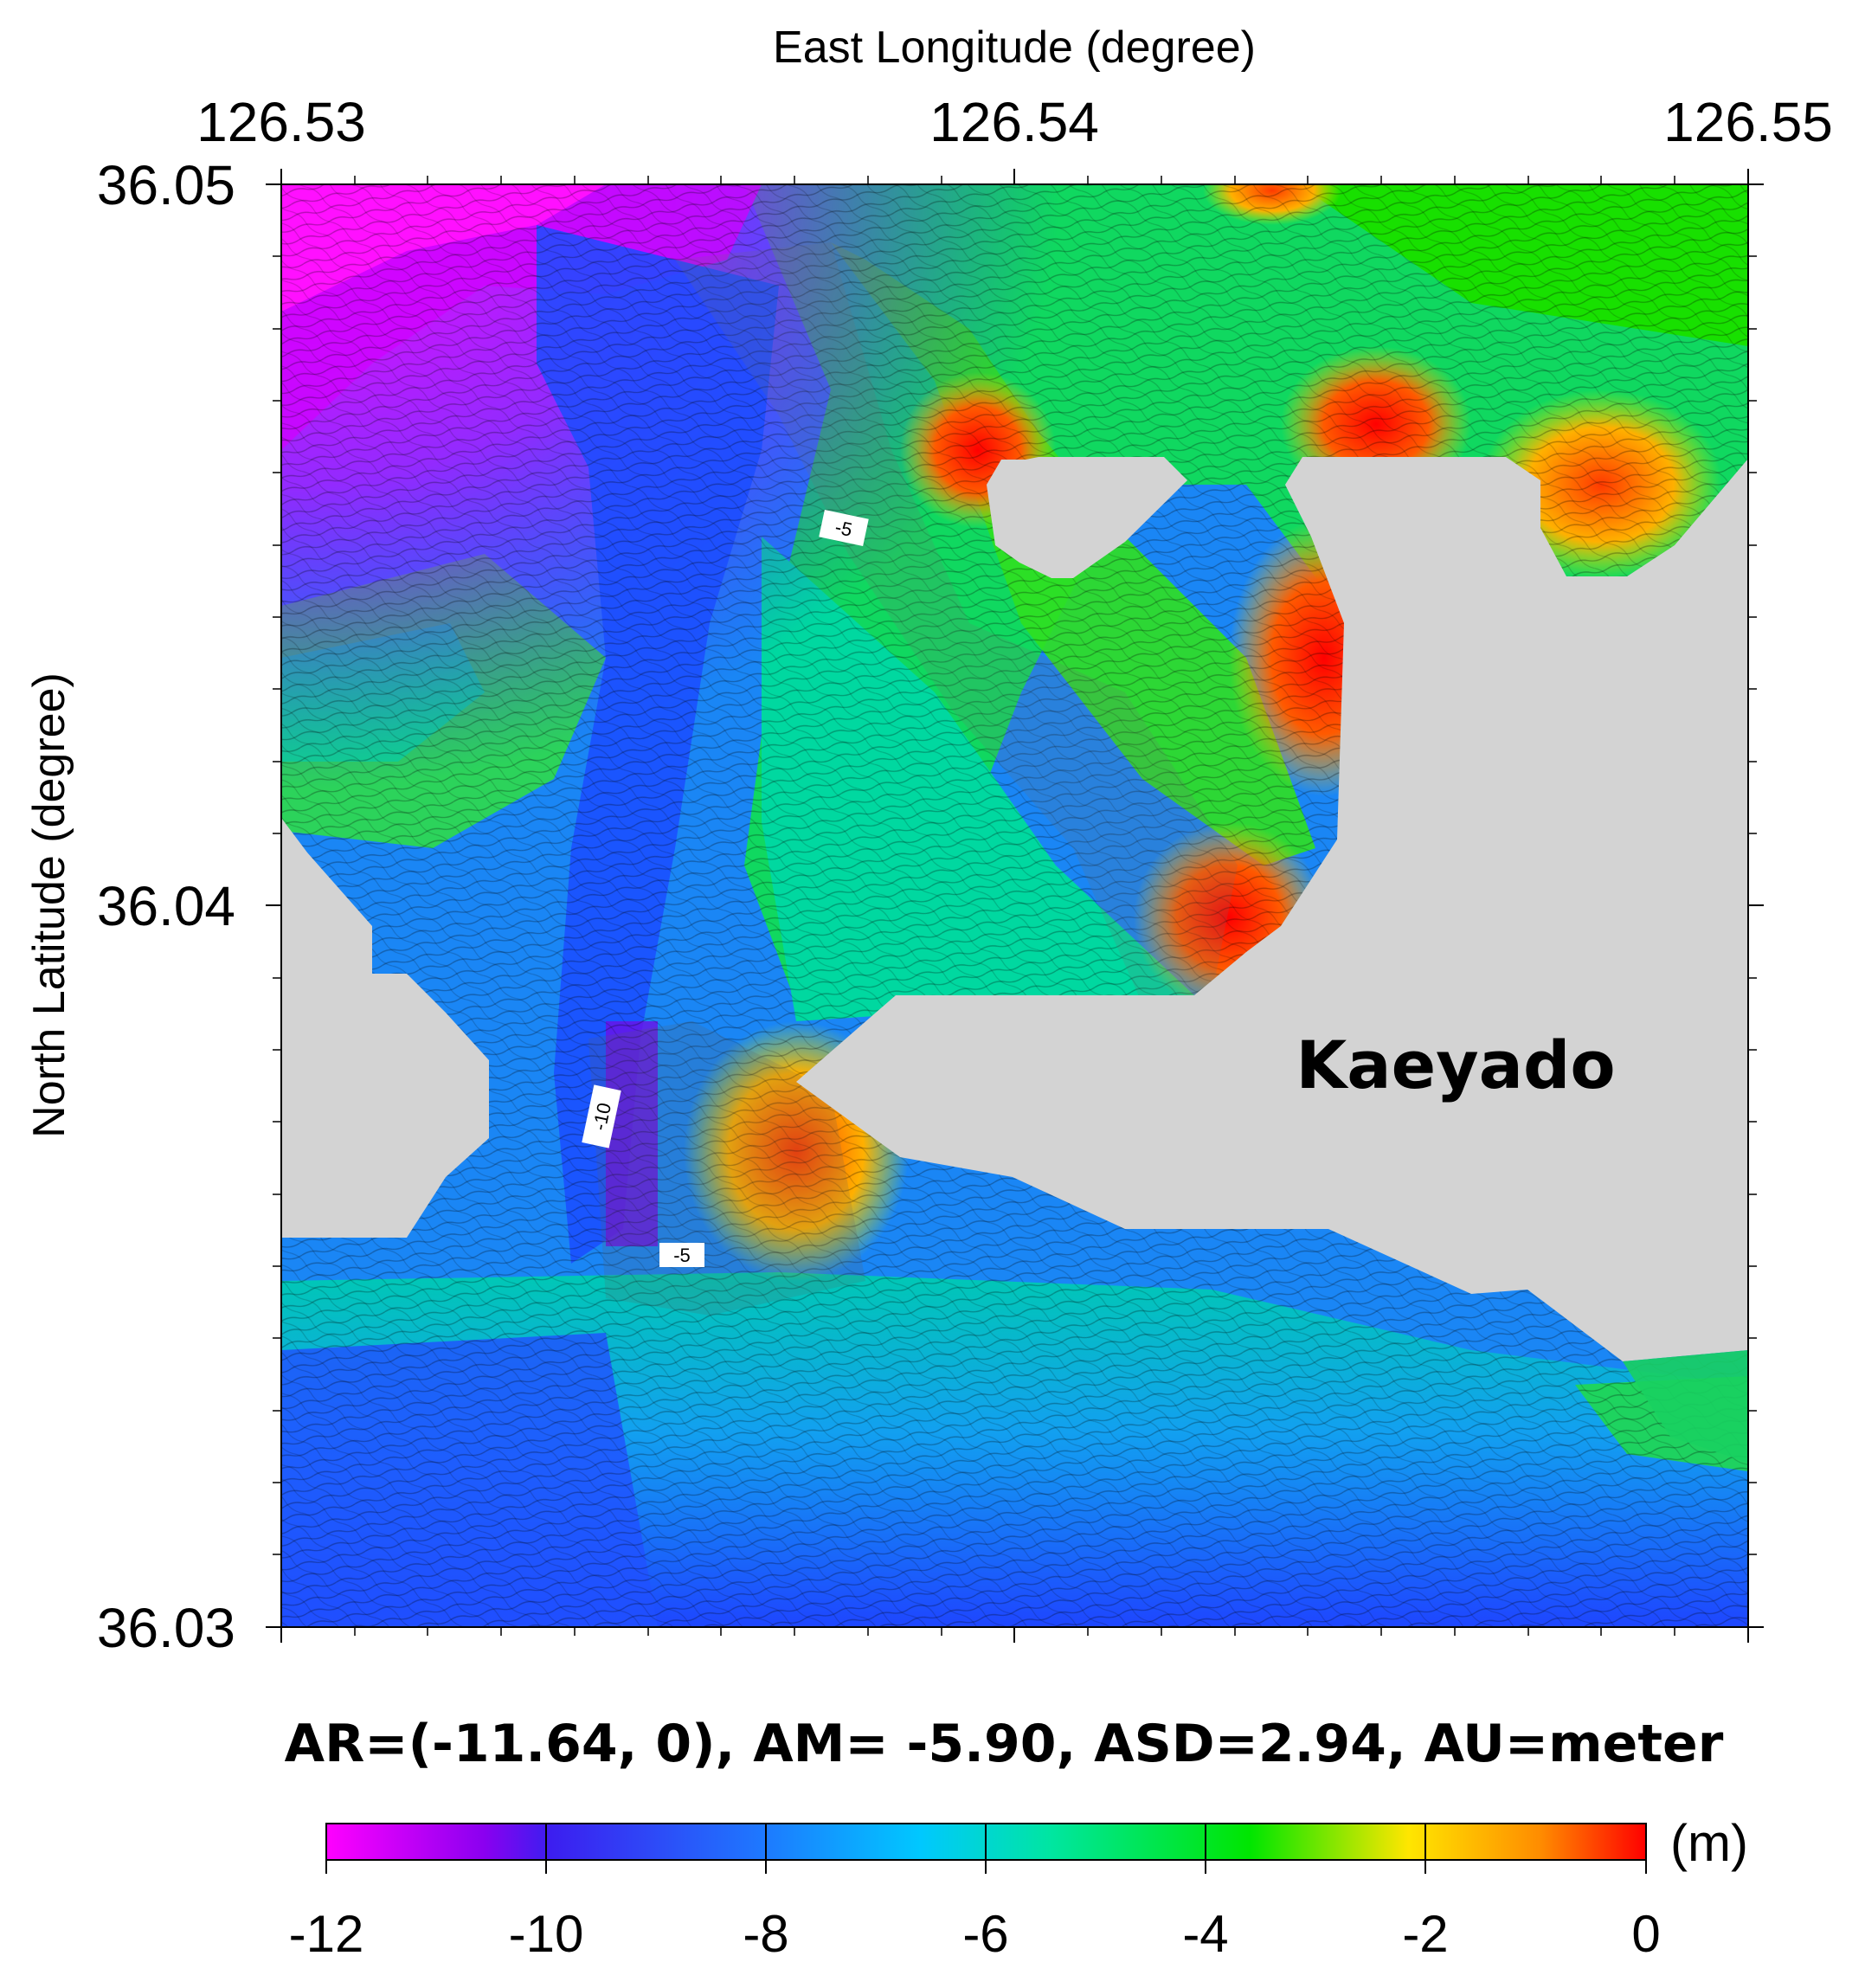 This screenshot has height=1988, width=1865. I want to click on island-name-label: Kaeyado, so click(1456, 1064).